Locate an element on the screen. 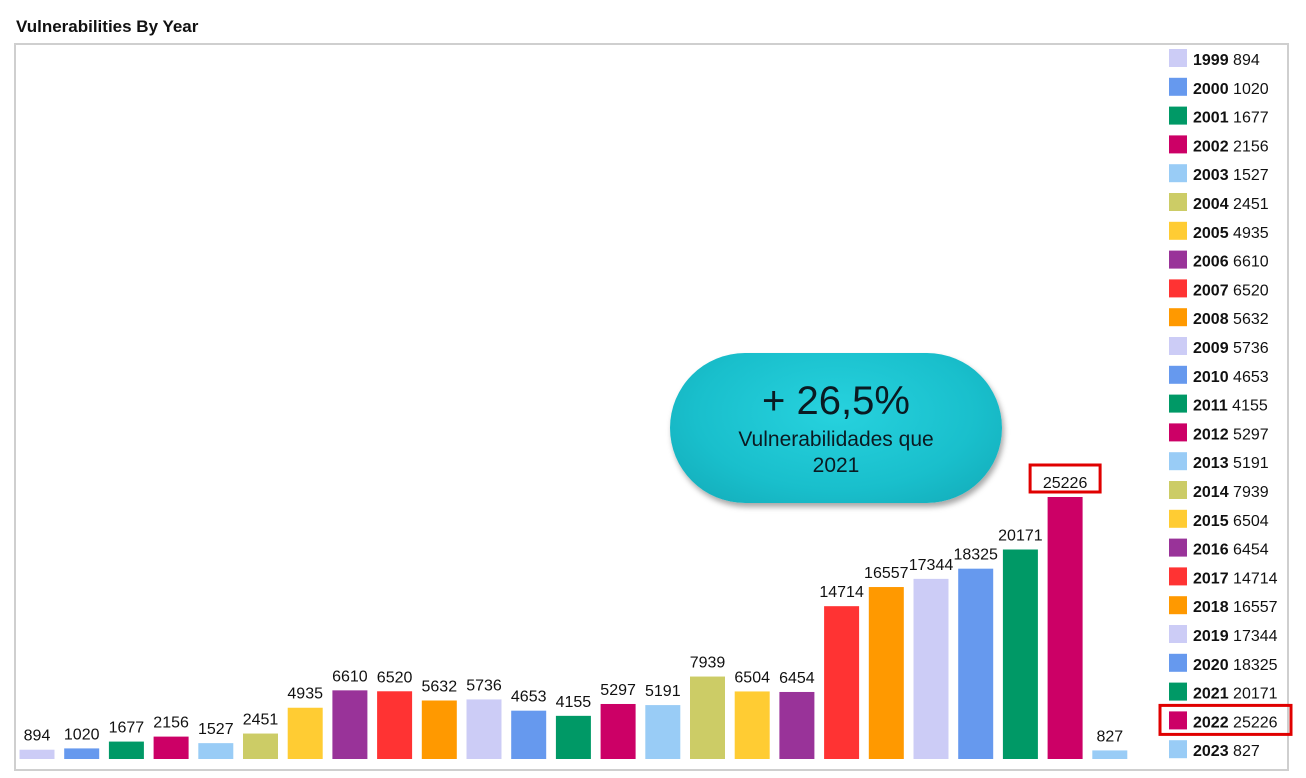  legend-swatch-2020 is located at coordinates (1178, 662).